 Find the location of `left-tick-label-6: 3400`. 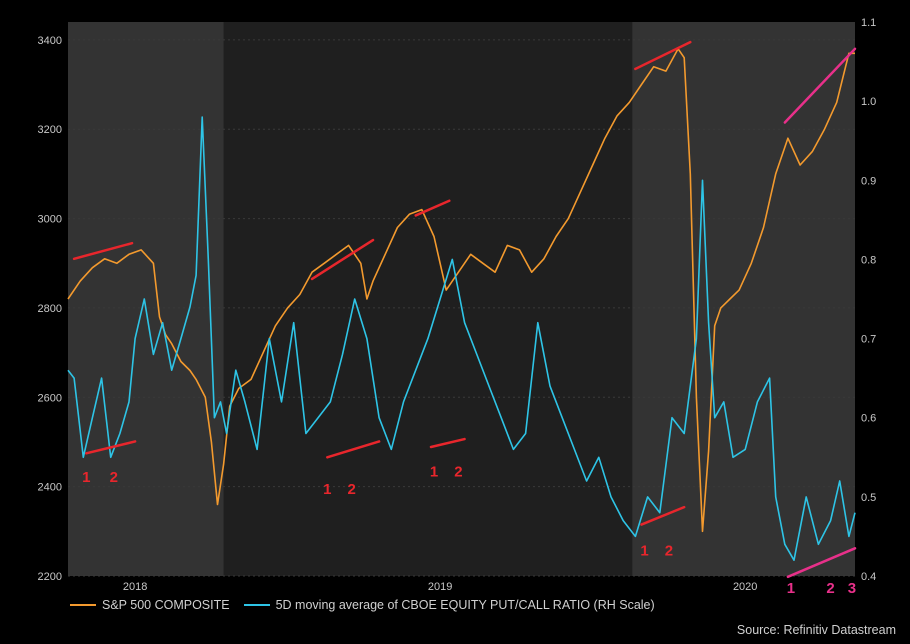

left-tick-label-6: 3400 is located at coordinates (50, 41).